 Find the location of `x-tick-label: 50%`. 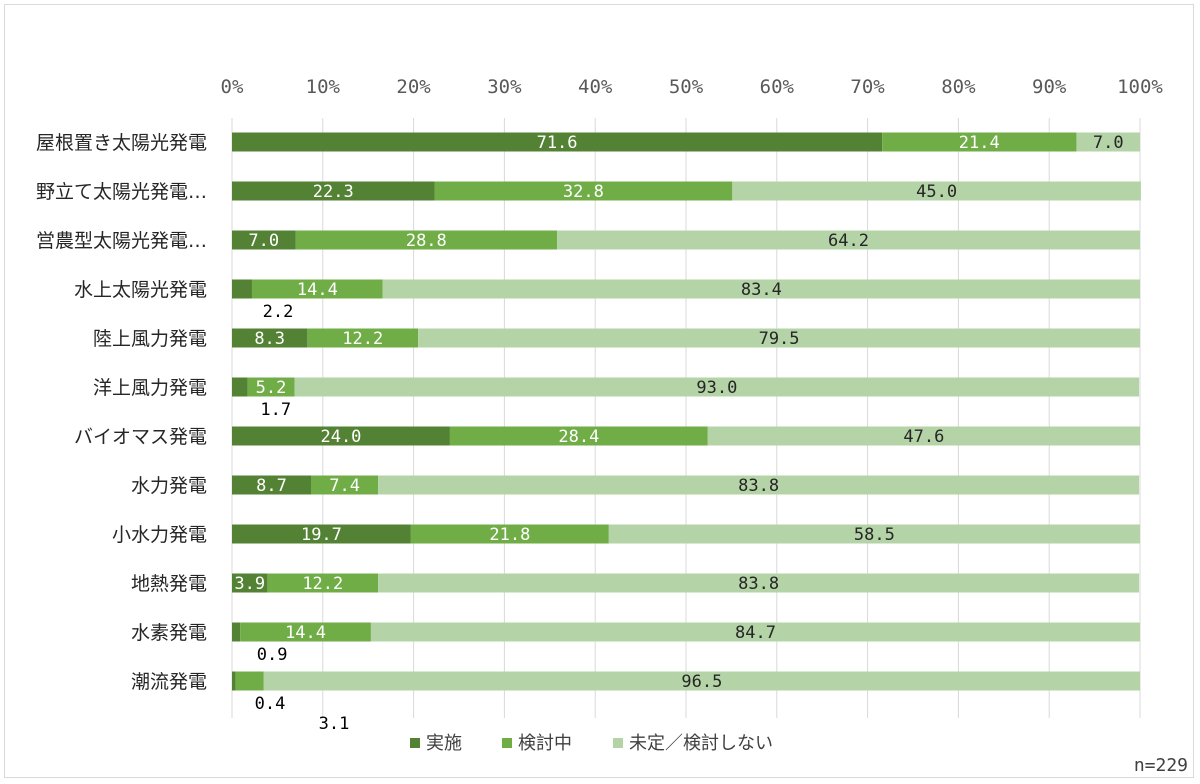

x-tick-label: 50% is located at coordinates (686, 87).